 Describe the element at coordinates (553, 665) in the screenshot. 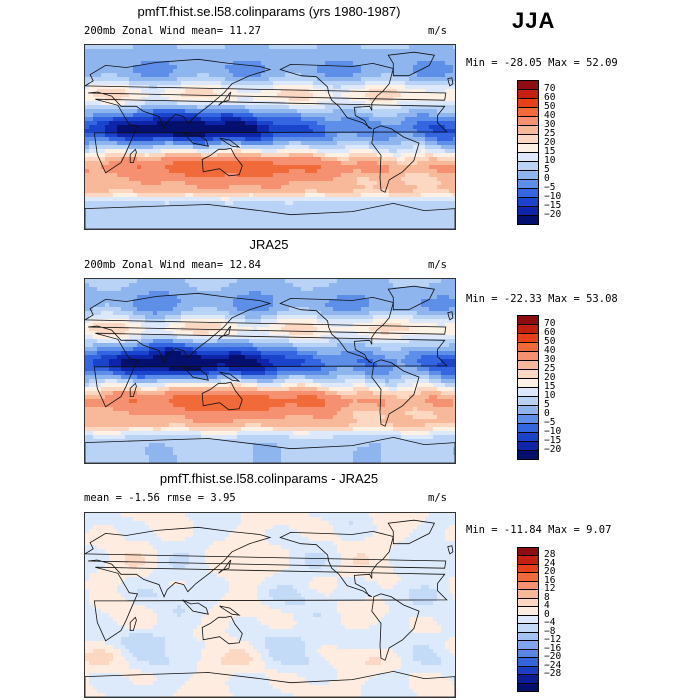

I see `colorbar-level-label: −24` at that location.